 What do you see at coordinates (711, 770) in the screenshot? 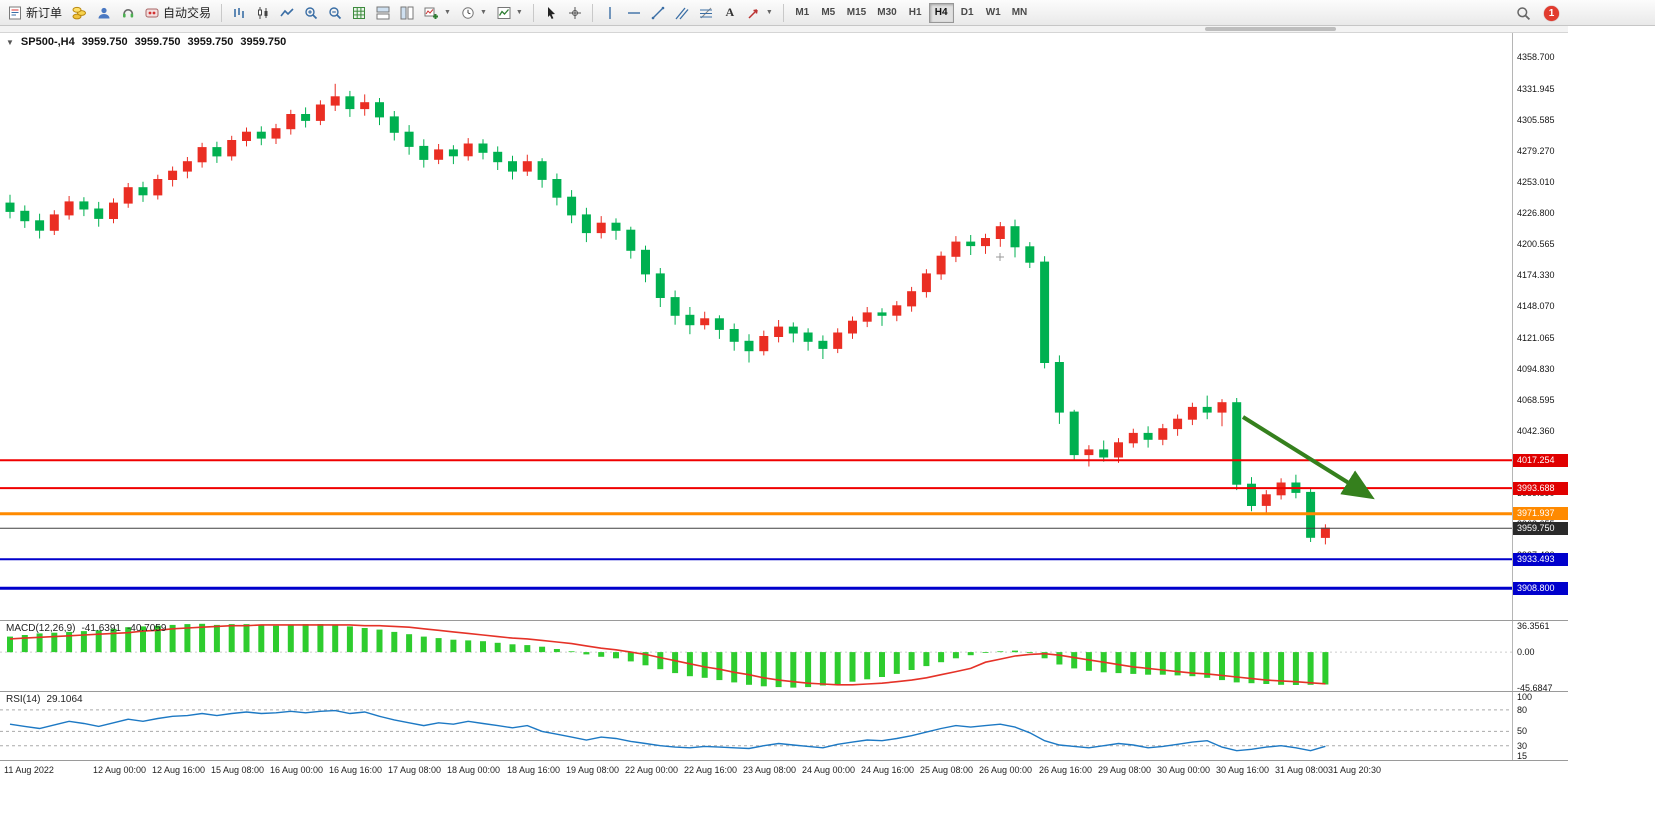
I see `time-axis-label: 22 Aug 16:00` at bounding box center [711, 770].